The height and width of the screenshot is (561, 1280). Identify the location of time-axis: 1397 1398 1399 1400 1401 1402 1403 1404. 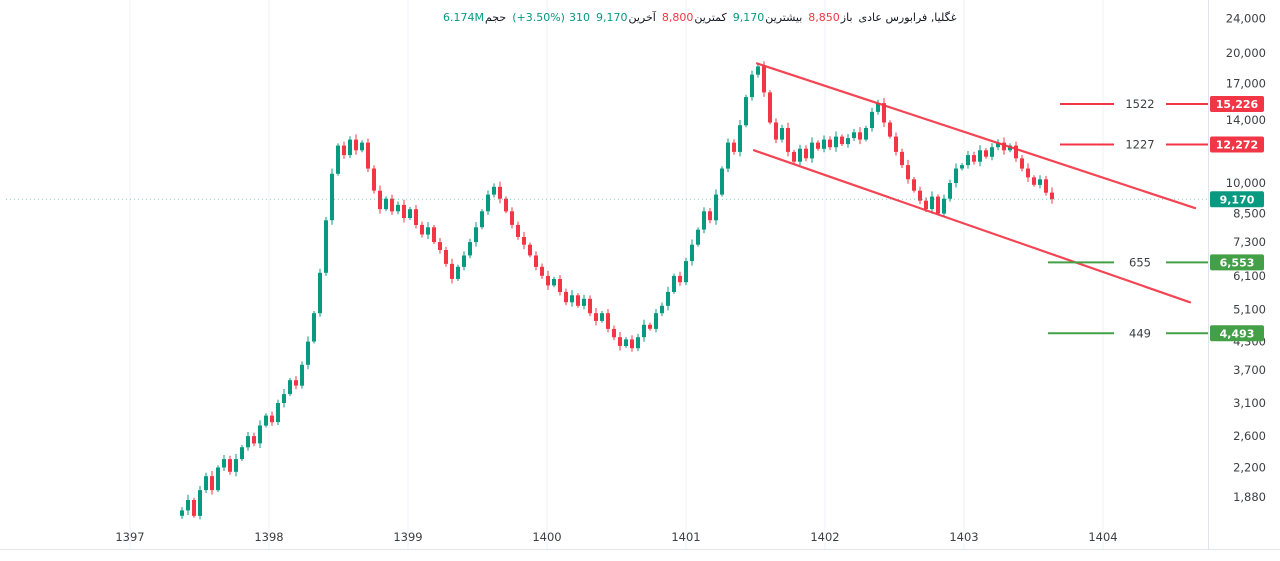
(616, 537).